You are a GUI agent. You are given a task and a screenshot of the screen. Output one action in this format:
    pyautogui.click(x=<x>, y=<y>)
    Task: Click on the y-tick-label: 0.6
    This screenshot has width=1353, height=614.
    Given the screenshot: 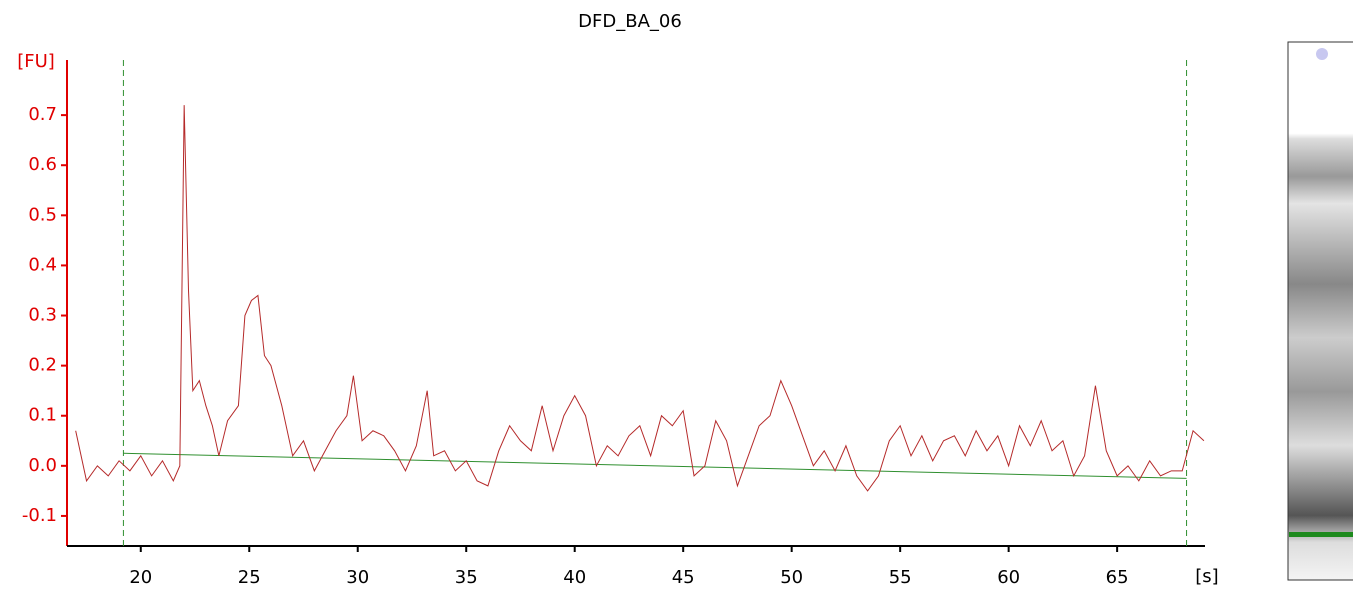 What is the action you would take?
    pyautogui.click(x=42, y=164)
    